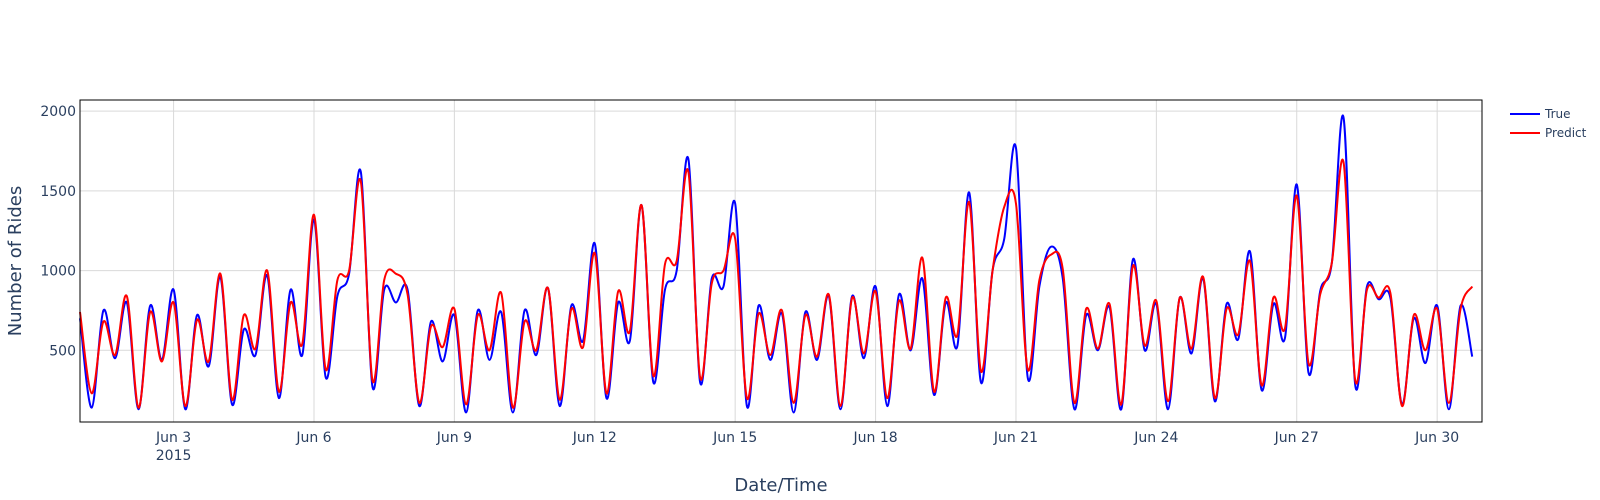 This screenshot has height=500, width=1600. What do you see at coordinates (174, 456) in the screenshot?
I see `x-tick-year-label: 2015` at bounding box center [174, 456].